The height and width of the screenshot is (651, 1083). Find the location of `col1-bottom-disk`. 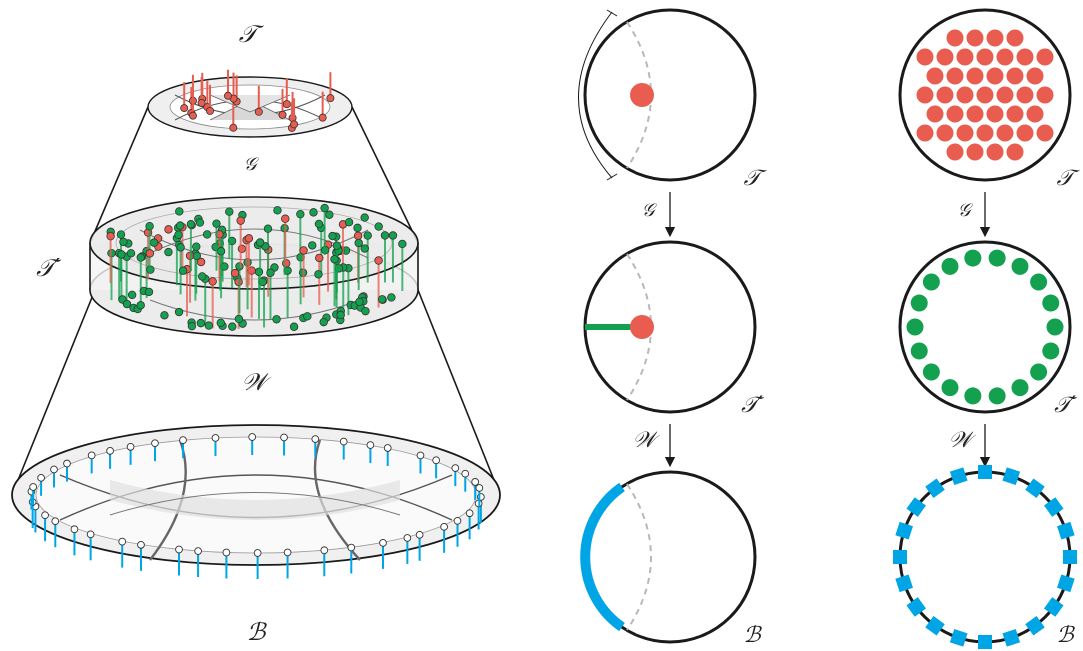

col1-bottom-disk is located at coordinates (668, 557).